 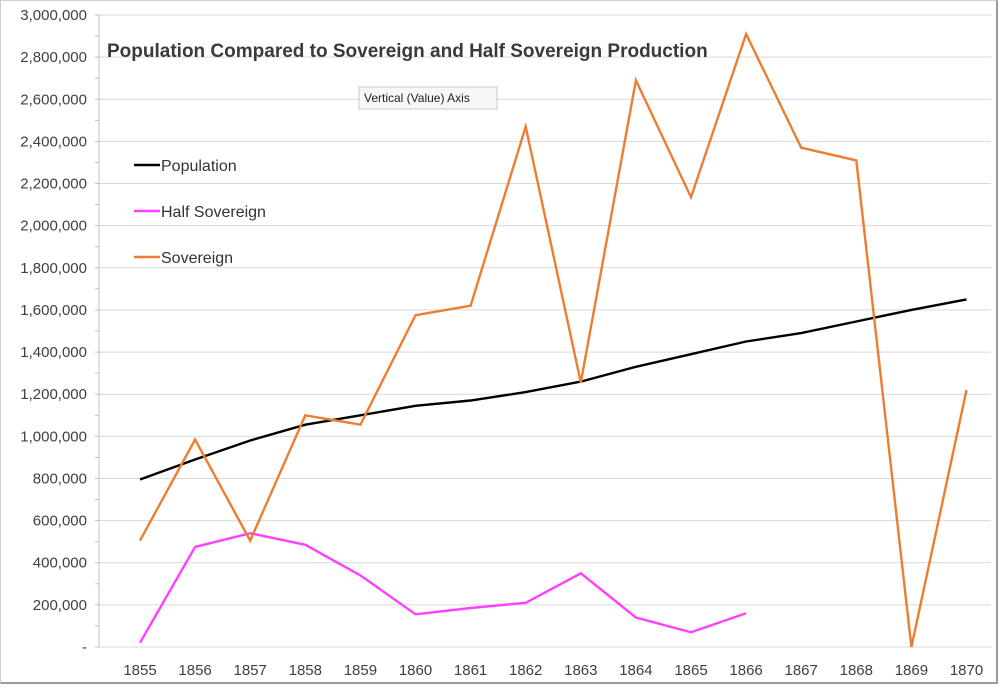 What do you see at coordinates (305, 670) in the screenshot?
I see `x-tick-label: 1858` at bounding box center [305, 670].